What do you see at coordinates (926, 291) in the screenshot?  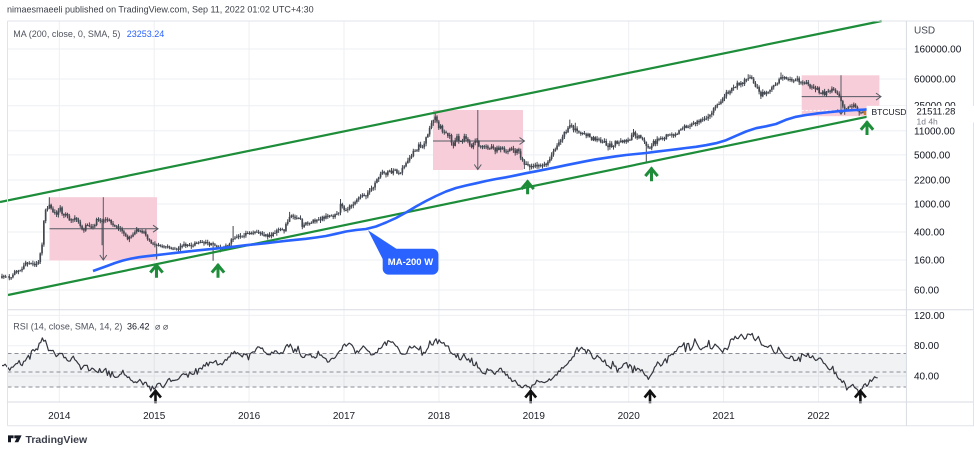 I see `svg-text: 60.00` at bounding box center [926, 291].